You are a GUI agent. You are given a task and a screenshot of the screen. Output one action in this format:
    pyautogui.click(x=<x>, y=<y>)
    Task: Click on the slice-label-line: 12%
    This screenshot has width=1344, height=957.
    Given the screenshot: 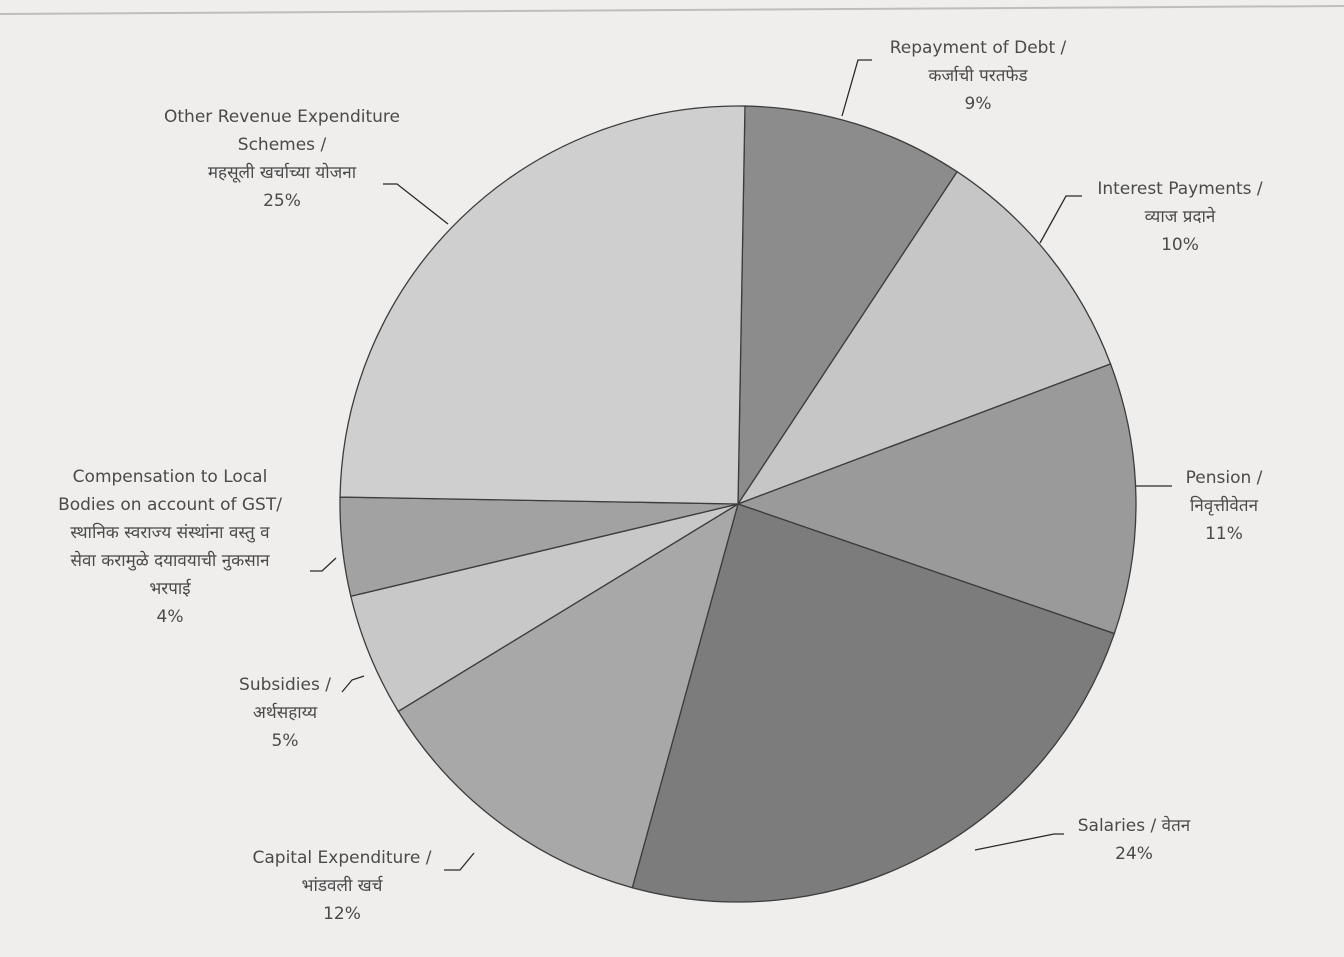 What is the action you would take?
    pyautogui.click(x=342, y=914)
    